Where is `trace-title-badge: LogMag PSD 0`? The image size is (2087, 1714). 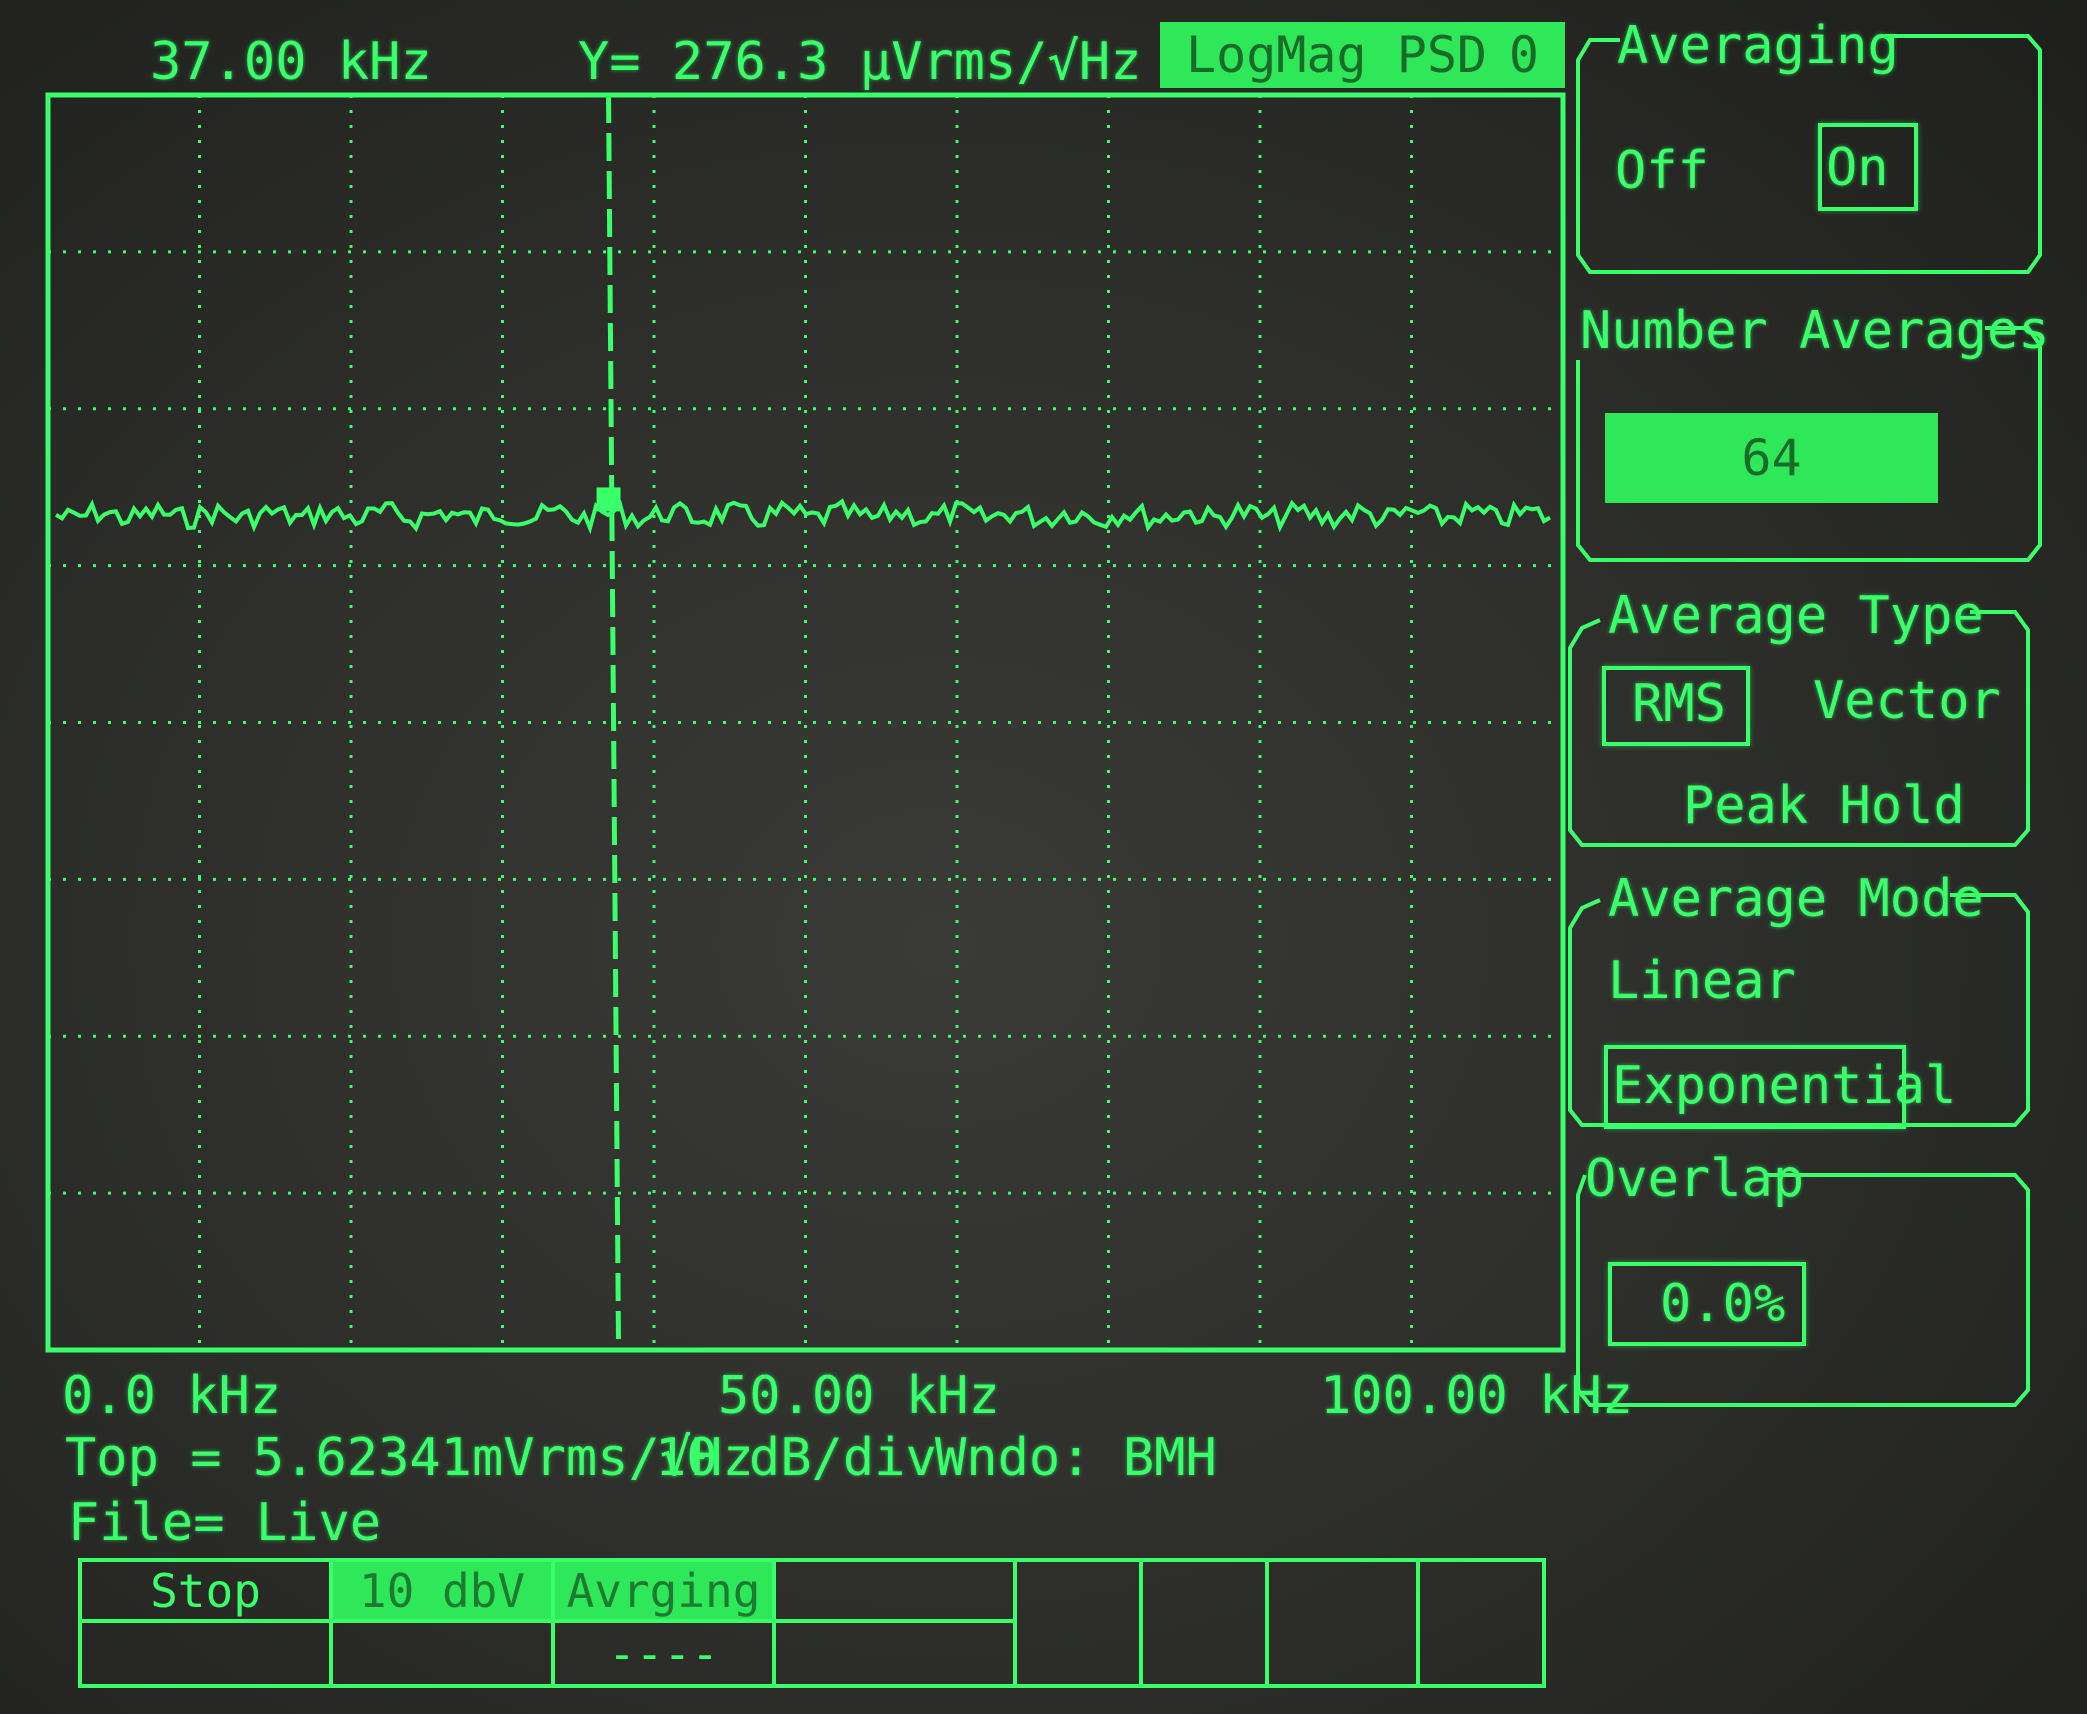 trace-title-badge: LogMag PSD 0 is located at coordinates (1362, 55).